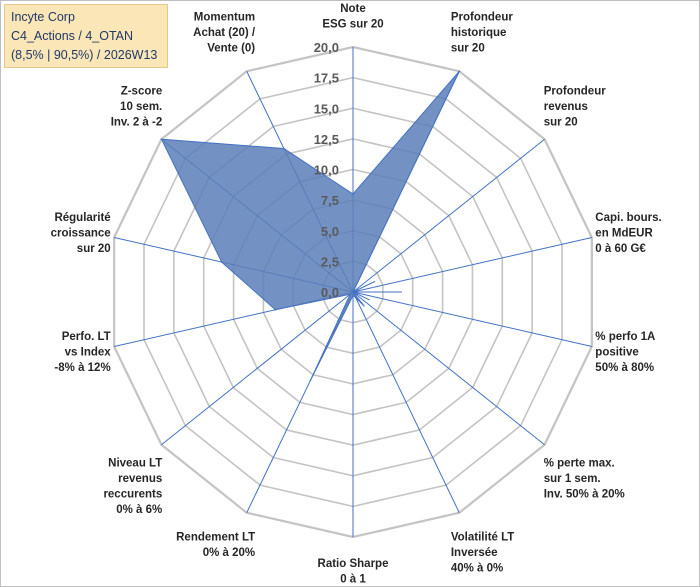 The image size is (700, 587). I want to click on axis-label-line: sur 1 sem., so click(572, 479).